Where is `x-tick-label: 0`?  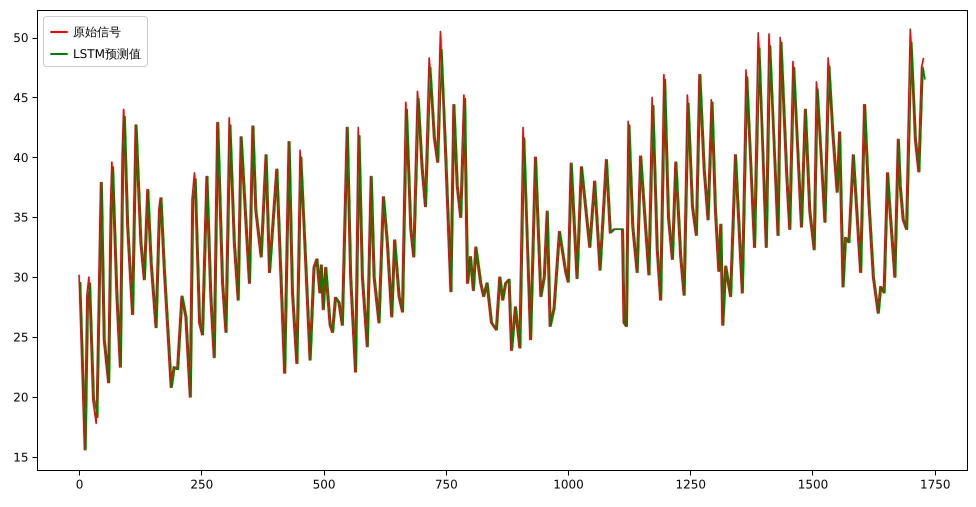
x-tick-label: 0 is located at coordinates (80, 485).